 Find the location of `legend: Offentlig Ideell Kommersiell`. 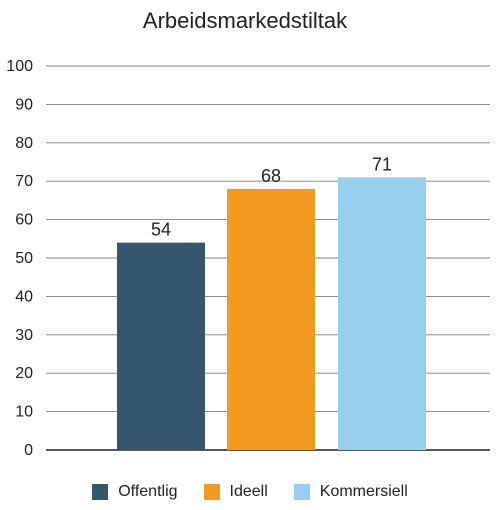

legend: Offentlig Ideell Kommersiell is located at coordinates (250, 492).